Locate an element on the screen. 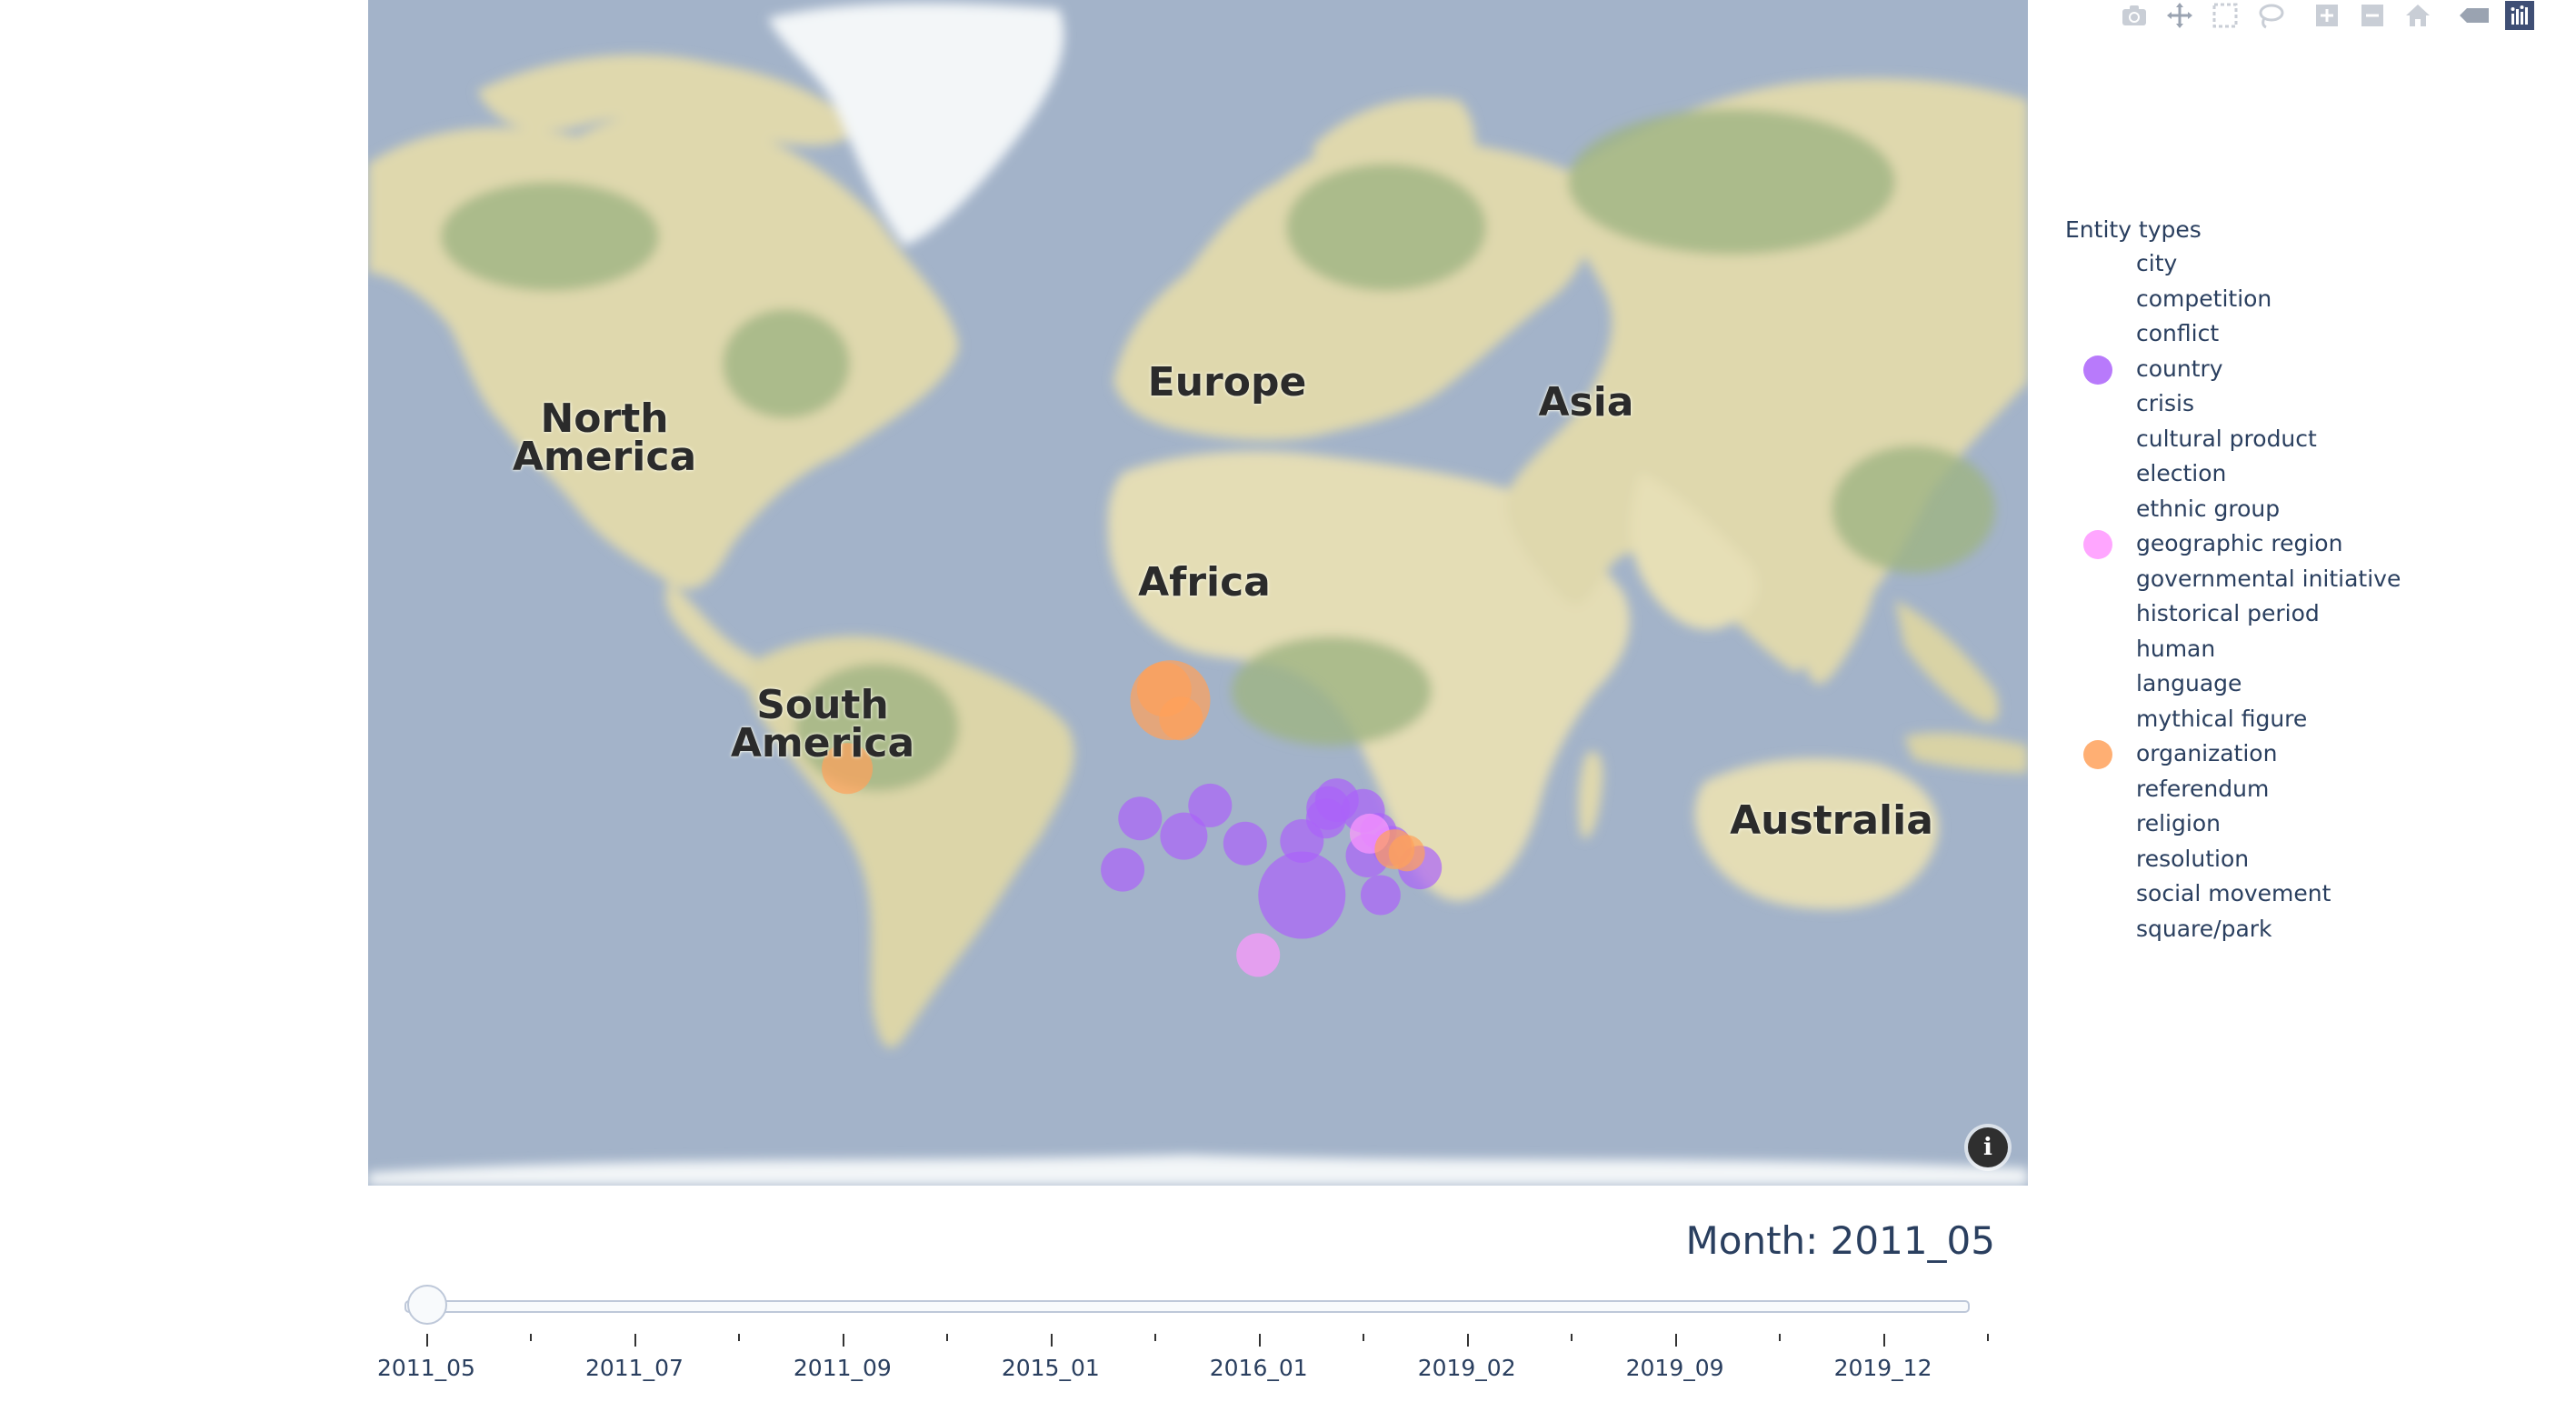 Image resolution: width=2576 pixels, height=1402 pixels. label-south-america: South America is located at coordinates (822, 724).